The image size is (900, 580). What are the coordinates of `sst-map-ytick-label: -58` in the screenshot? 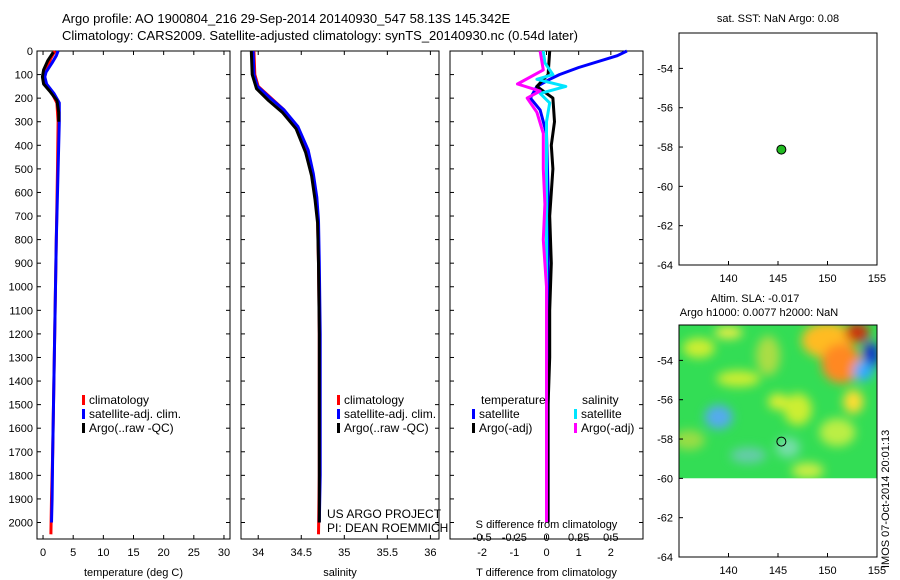 It's located at (665, 148).